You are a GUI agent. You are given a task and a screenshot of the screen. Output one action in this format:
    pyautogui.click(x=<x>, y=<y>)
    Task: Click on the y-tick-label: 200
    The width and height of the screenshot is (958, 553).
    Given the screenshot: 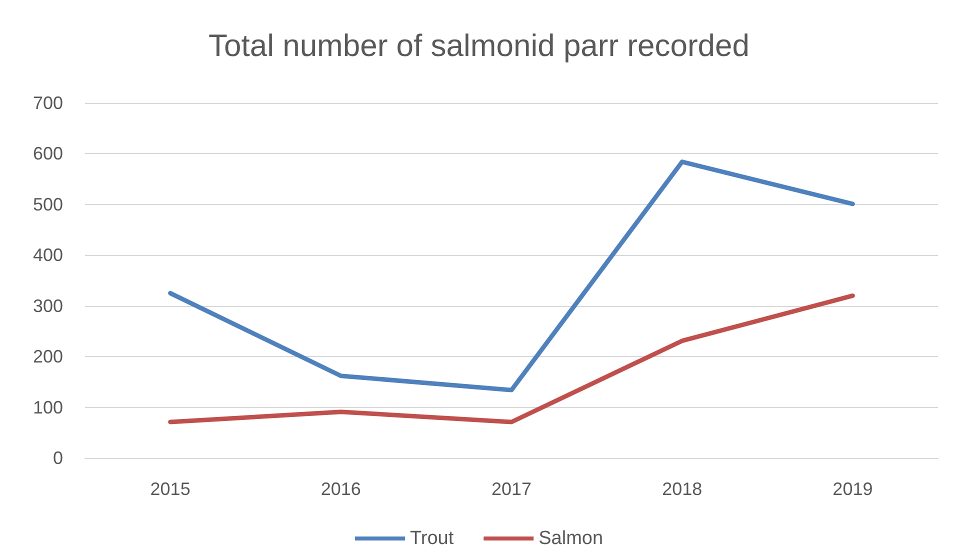 What is the action you would take?
    pyautogui.click(x=47, y=356)
    